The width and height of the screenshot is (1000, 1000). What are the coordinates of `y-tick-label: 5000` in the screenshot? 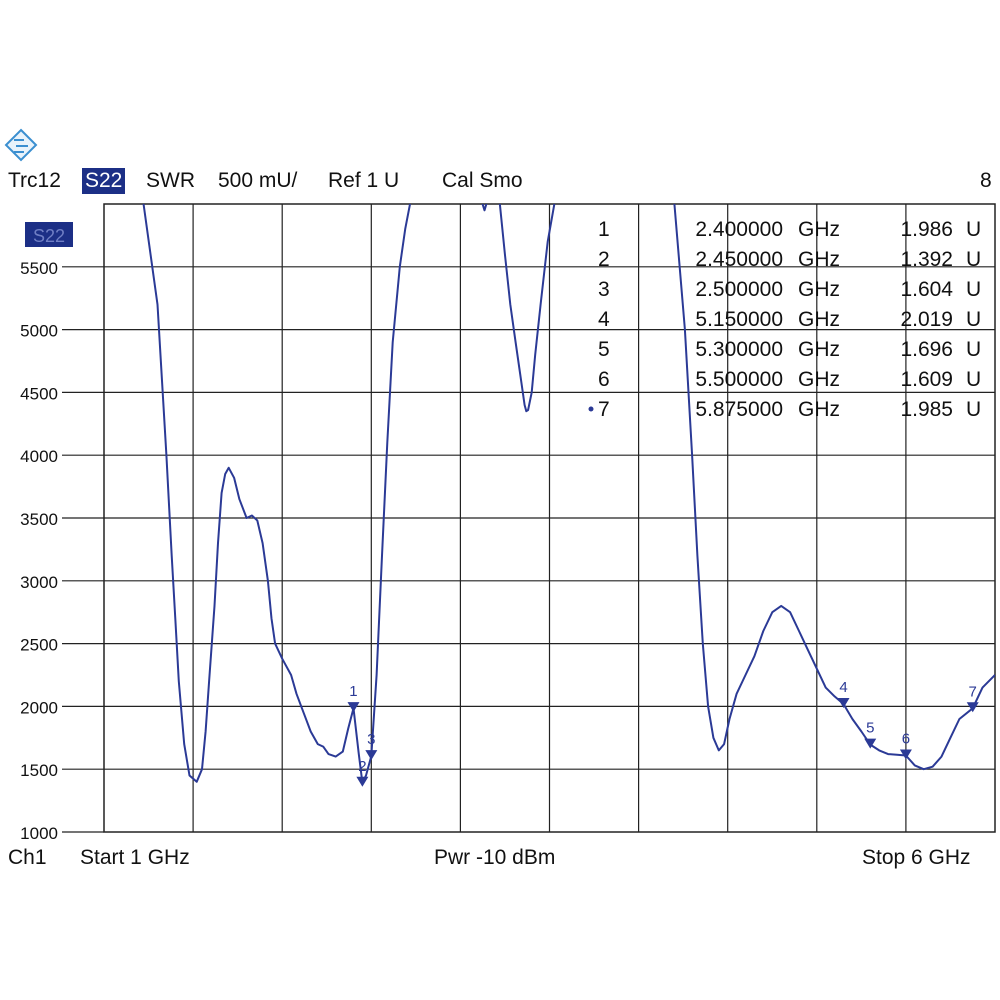 It's located at (39, 331).